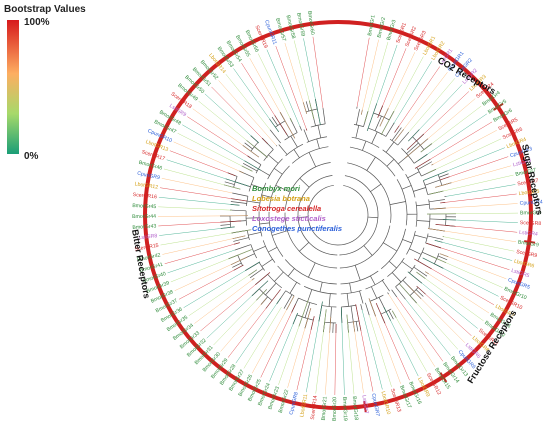  I want to click on leaf-label: BmorGr3, so click(392, 30).